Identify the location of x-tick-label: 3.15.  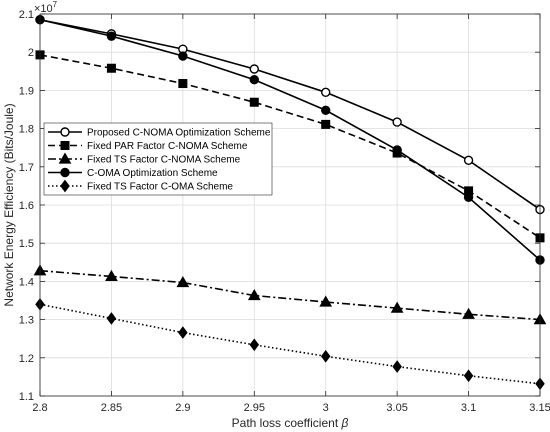
(539, 408).